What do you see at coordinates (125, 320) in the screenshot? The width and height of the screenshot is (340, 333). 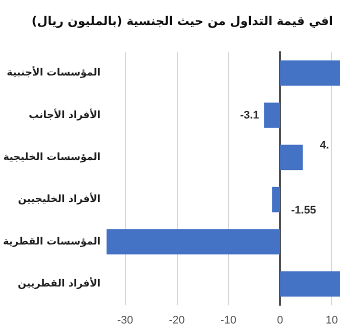 I see `x-tick-label: -30` at bounding box center [125, 320].